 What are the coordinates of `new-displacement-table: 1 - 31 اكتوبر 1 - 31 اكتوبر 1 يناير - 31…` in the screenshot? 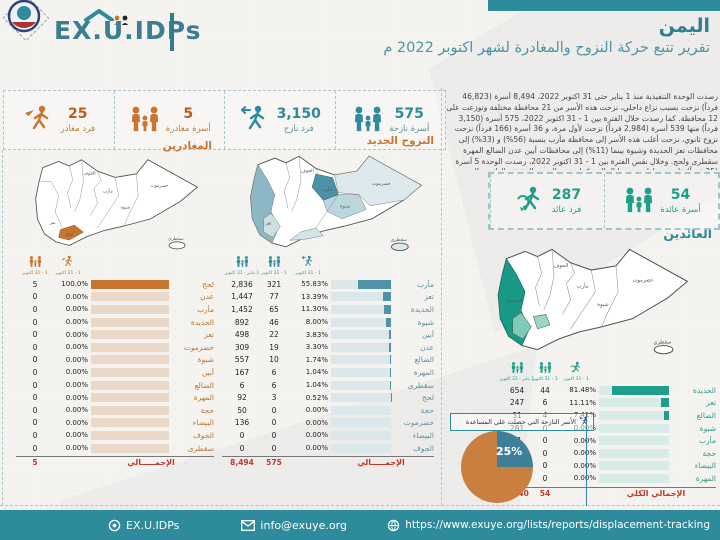 It's located at (328, 358).